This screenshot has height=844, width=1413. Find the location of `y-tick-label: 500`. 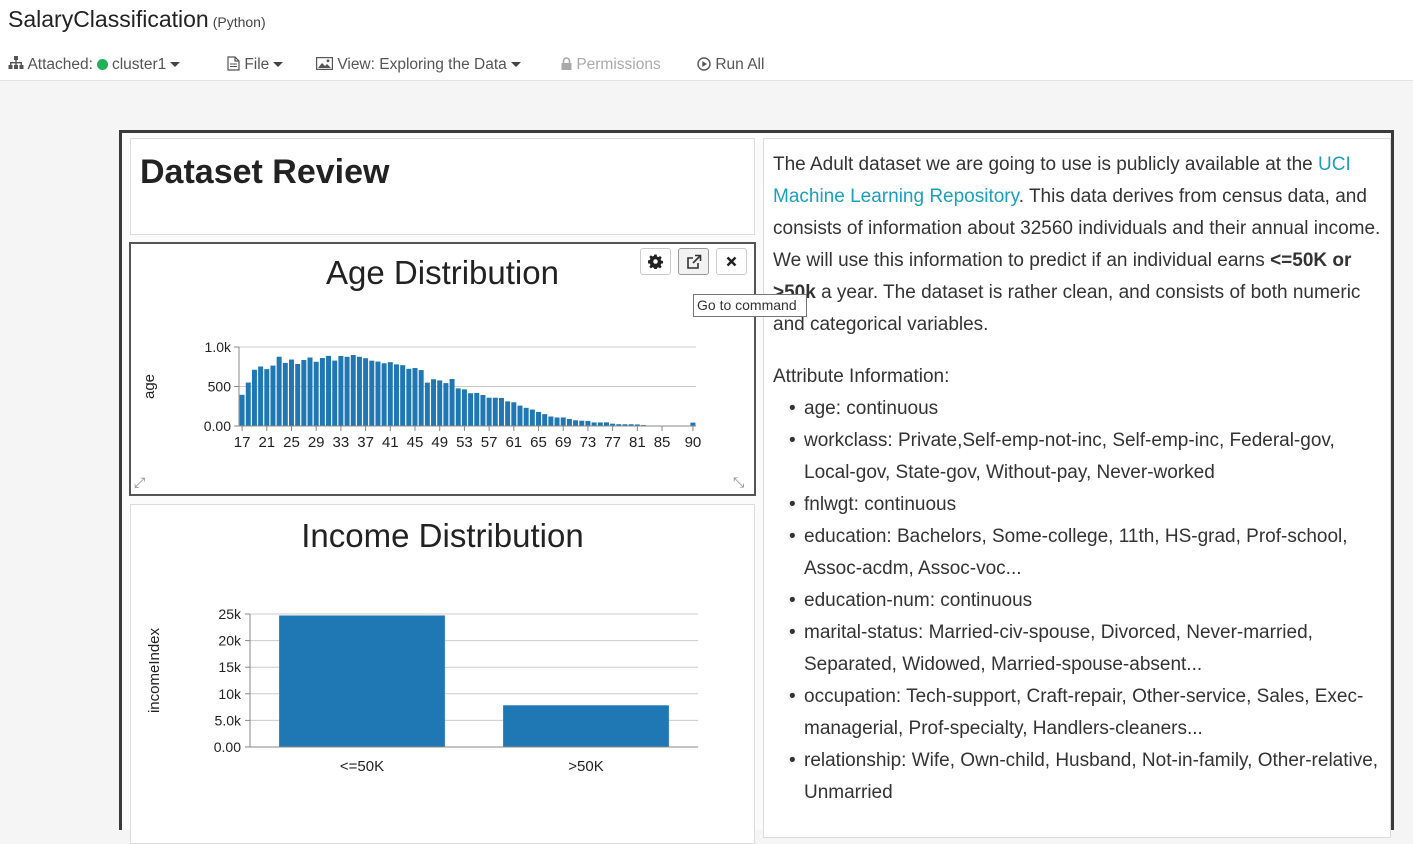

y-tick-label: 500 is located at coordinates (220, 387).